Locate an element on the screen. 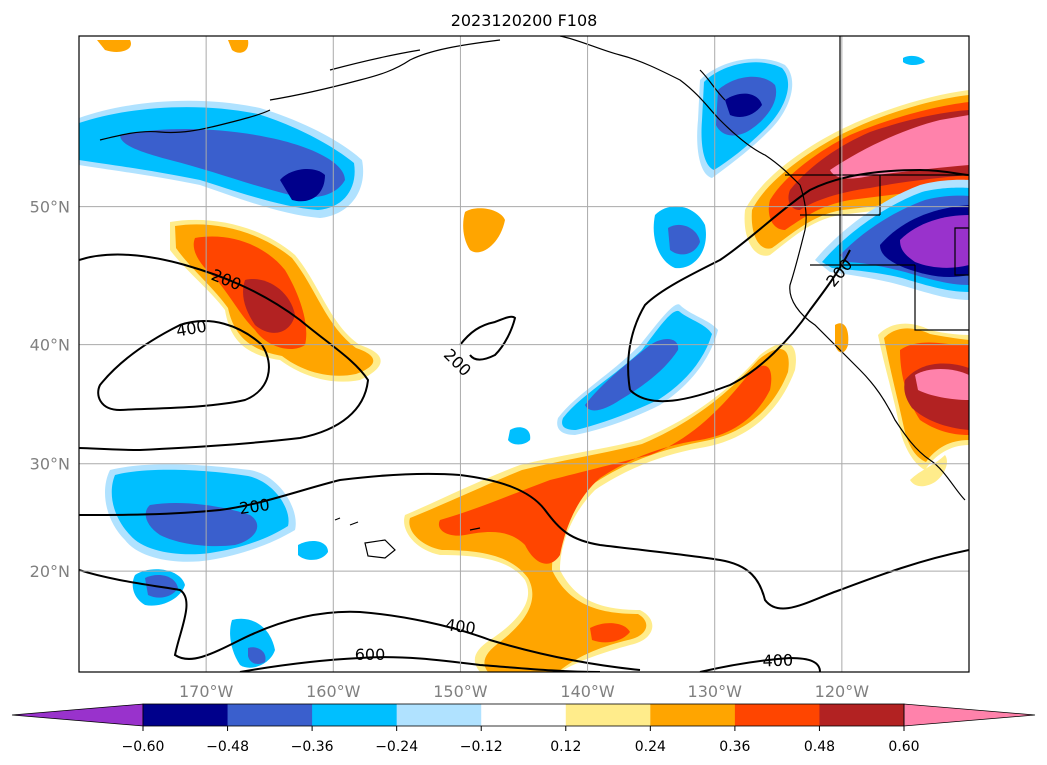 The image size is (1047, 765). latitude-tick-label: 20°N is located at coordinates (50, 571).